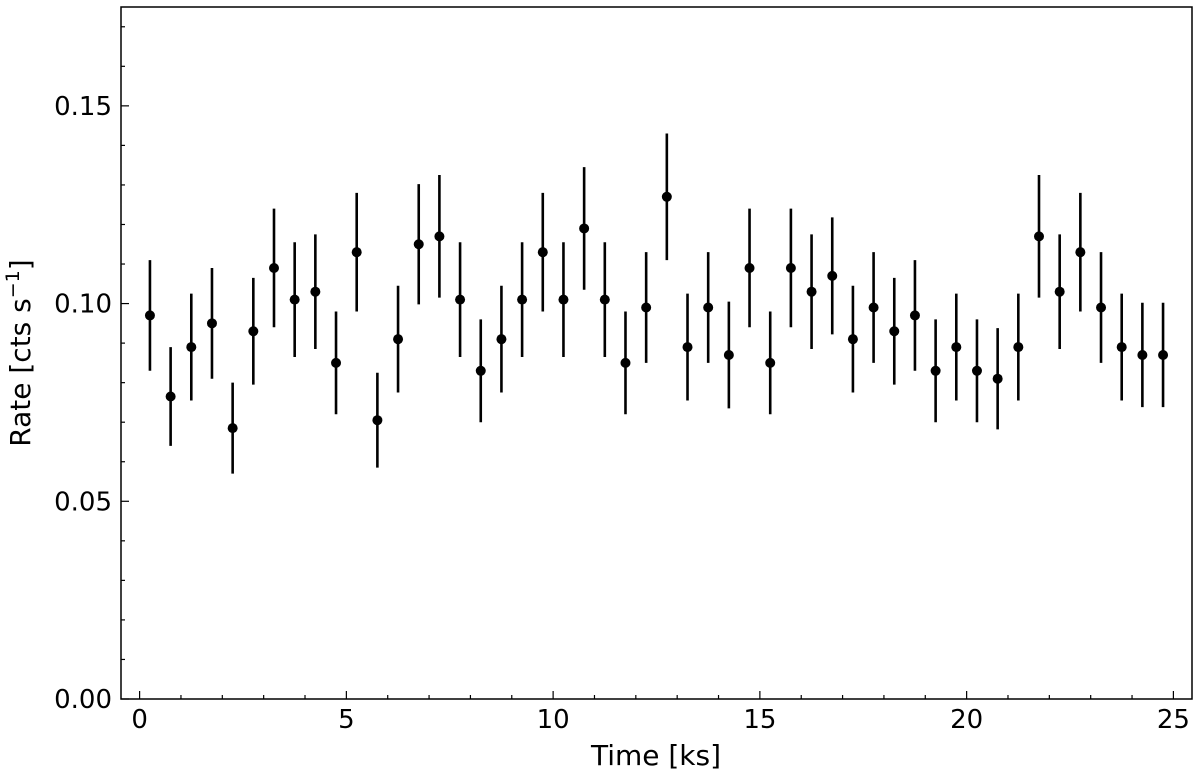 The width and height of the screenshot is (1200, 778). Describe the element at coordinates (553, 720) in the screenshot. I see `x-tick-label: 10` at that location.